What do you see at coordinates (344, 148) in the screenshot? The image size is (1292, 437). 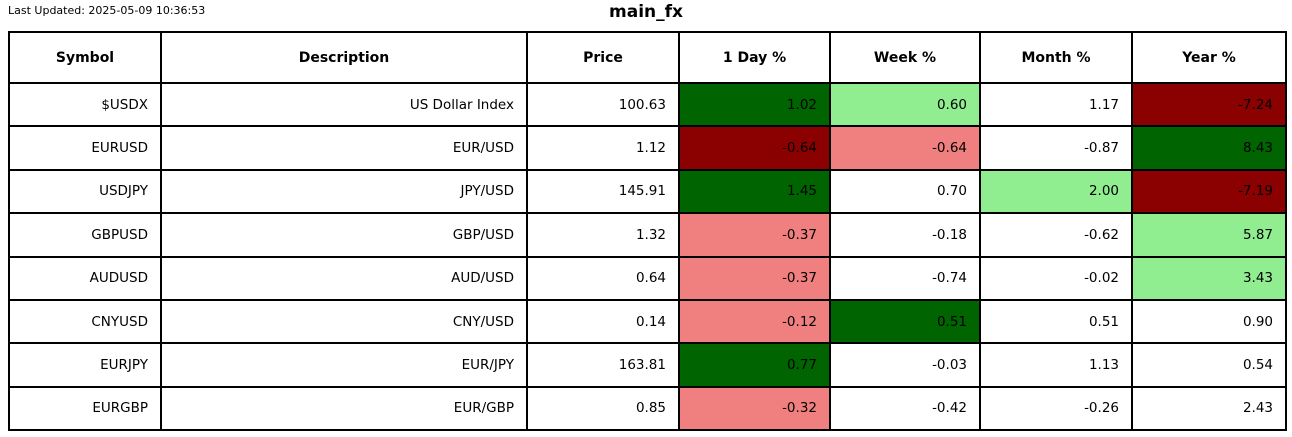 I see `description-cell: EUR/USD` at bounding box center [344, 148].